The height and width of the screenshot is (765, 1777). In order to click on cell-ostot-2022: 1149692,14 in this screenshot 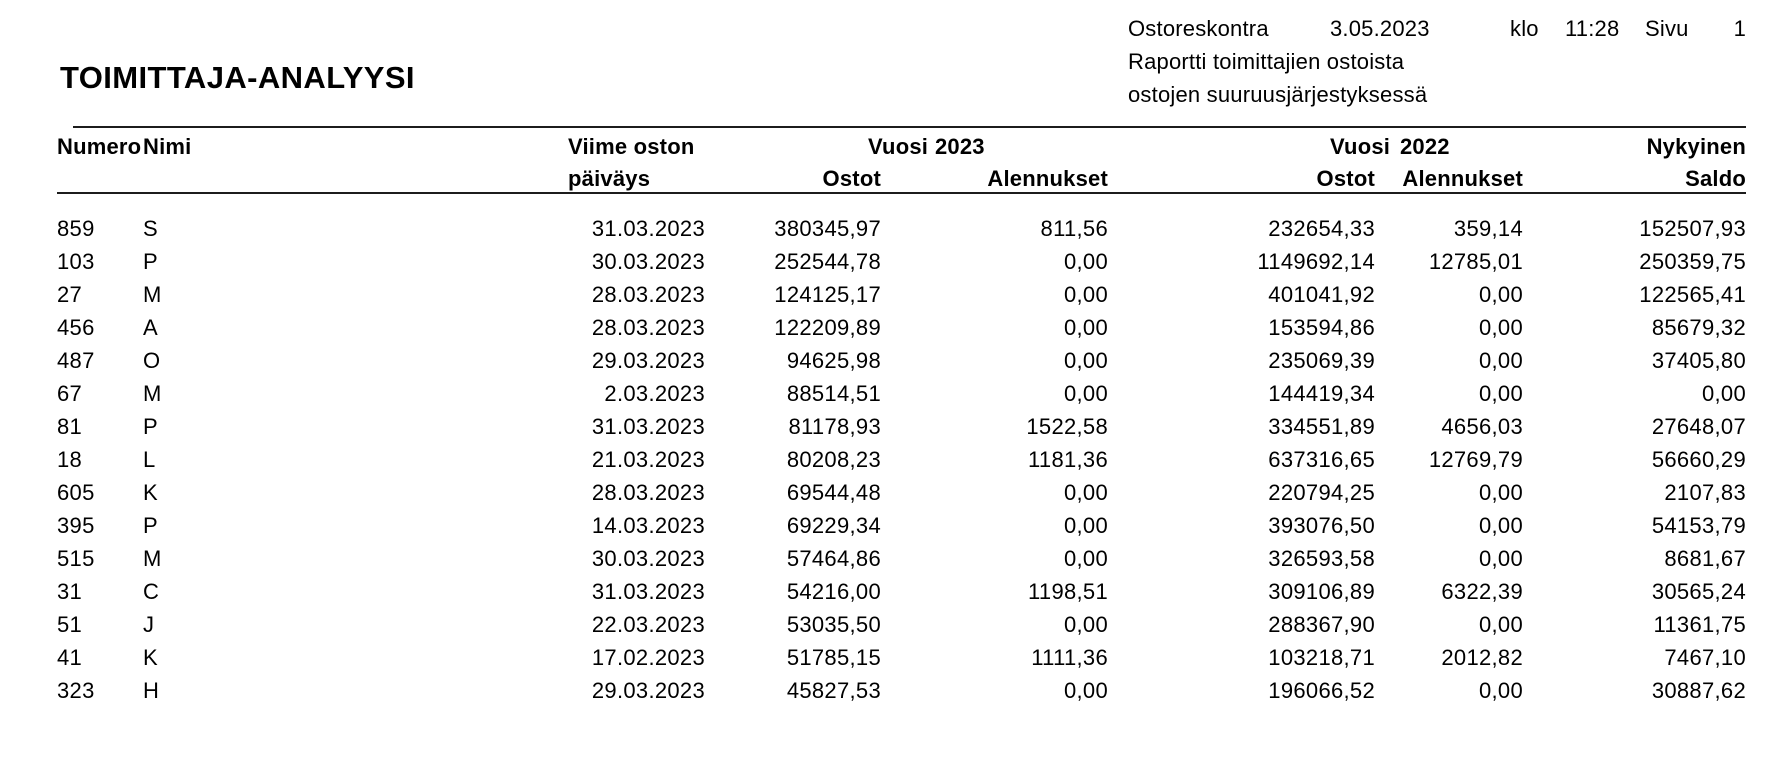, I will do `click(1316, 261)`.